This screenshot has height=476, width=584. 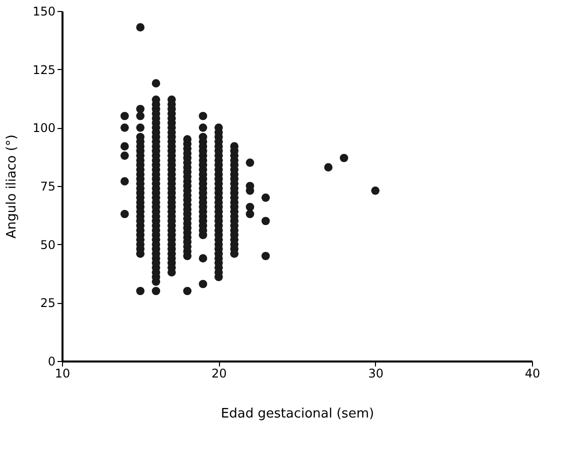 I want to click on y-tick-label: 150, so click(x=44, y=11).